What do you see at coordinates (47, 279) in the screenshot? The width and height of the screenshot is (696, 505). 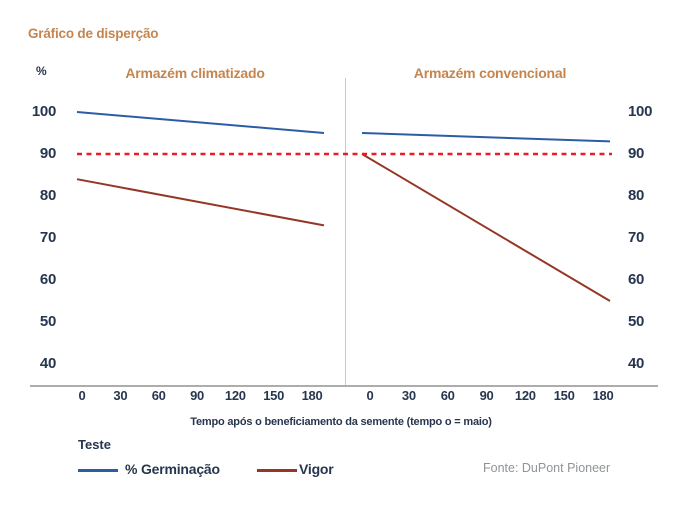 I see `y-axis-label-left: 60` at bounding box center [47, 279].